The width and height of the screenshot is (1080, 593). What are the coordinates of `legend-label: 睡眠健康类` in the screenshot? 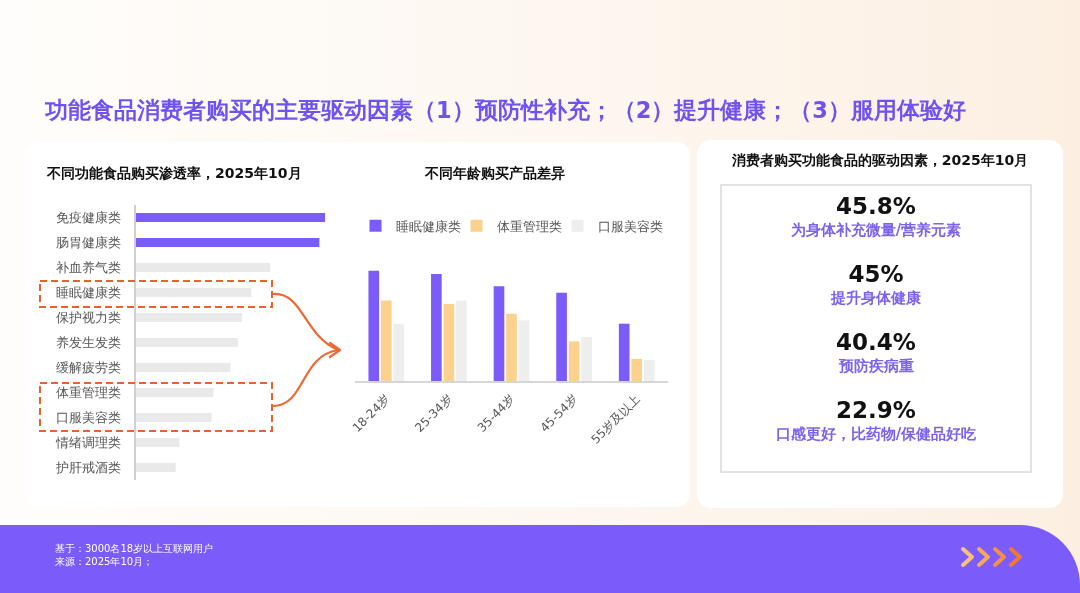 It's located at (428, 226).